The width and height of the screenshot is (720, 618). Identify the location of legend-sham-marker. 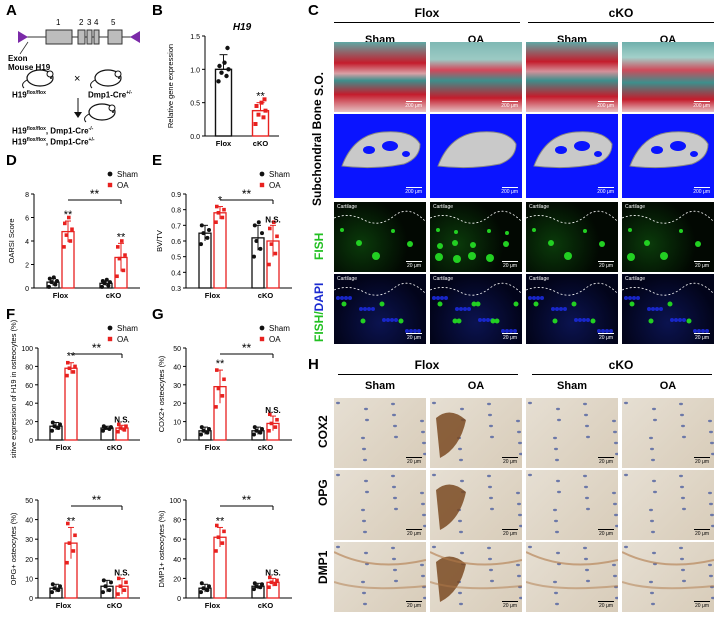
(262, 174).